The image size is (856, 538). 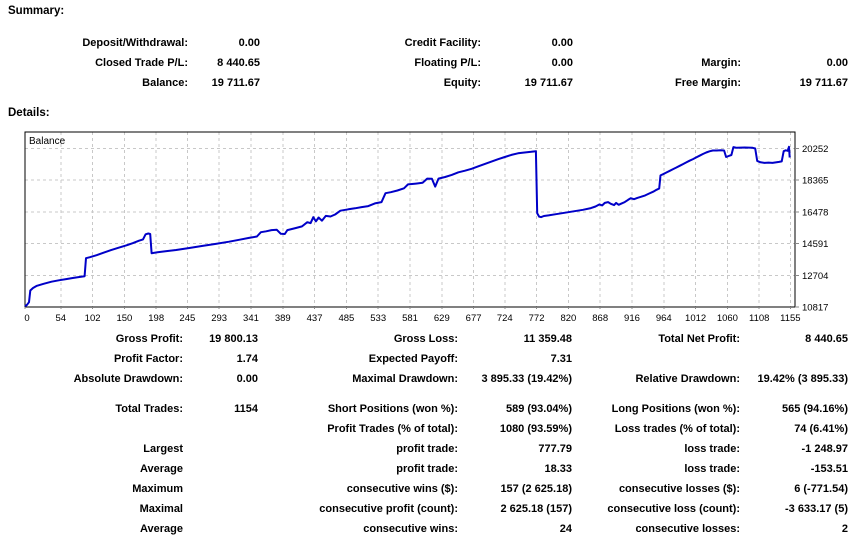 I want to click on svg-text: 198, so click(x=156, y=318).